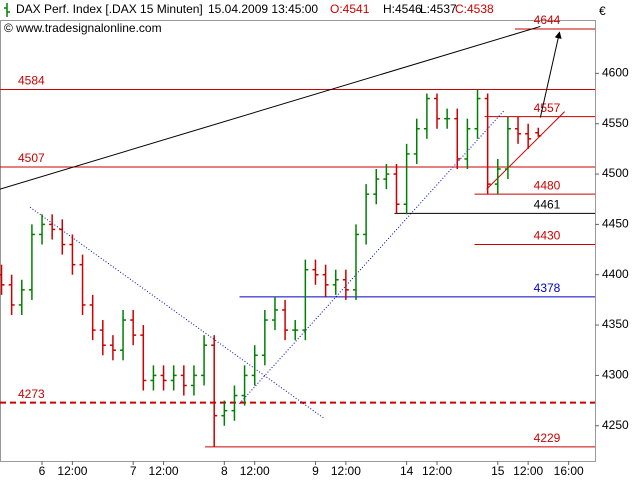 The height and width of the screenshot is (480, 640). What do you see at coordinates (615, 324) in the screenshot?
I see `y-tick-label: 4350` at bounding box center [615, 324].